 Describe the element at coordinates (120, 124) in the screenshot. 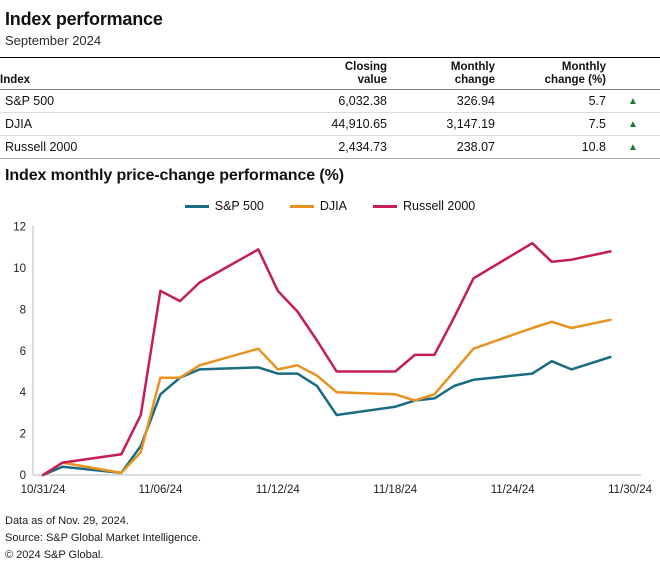

I see `index-name: DJIA` at that location.